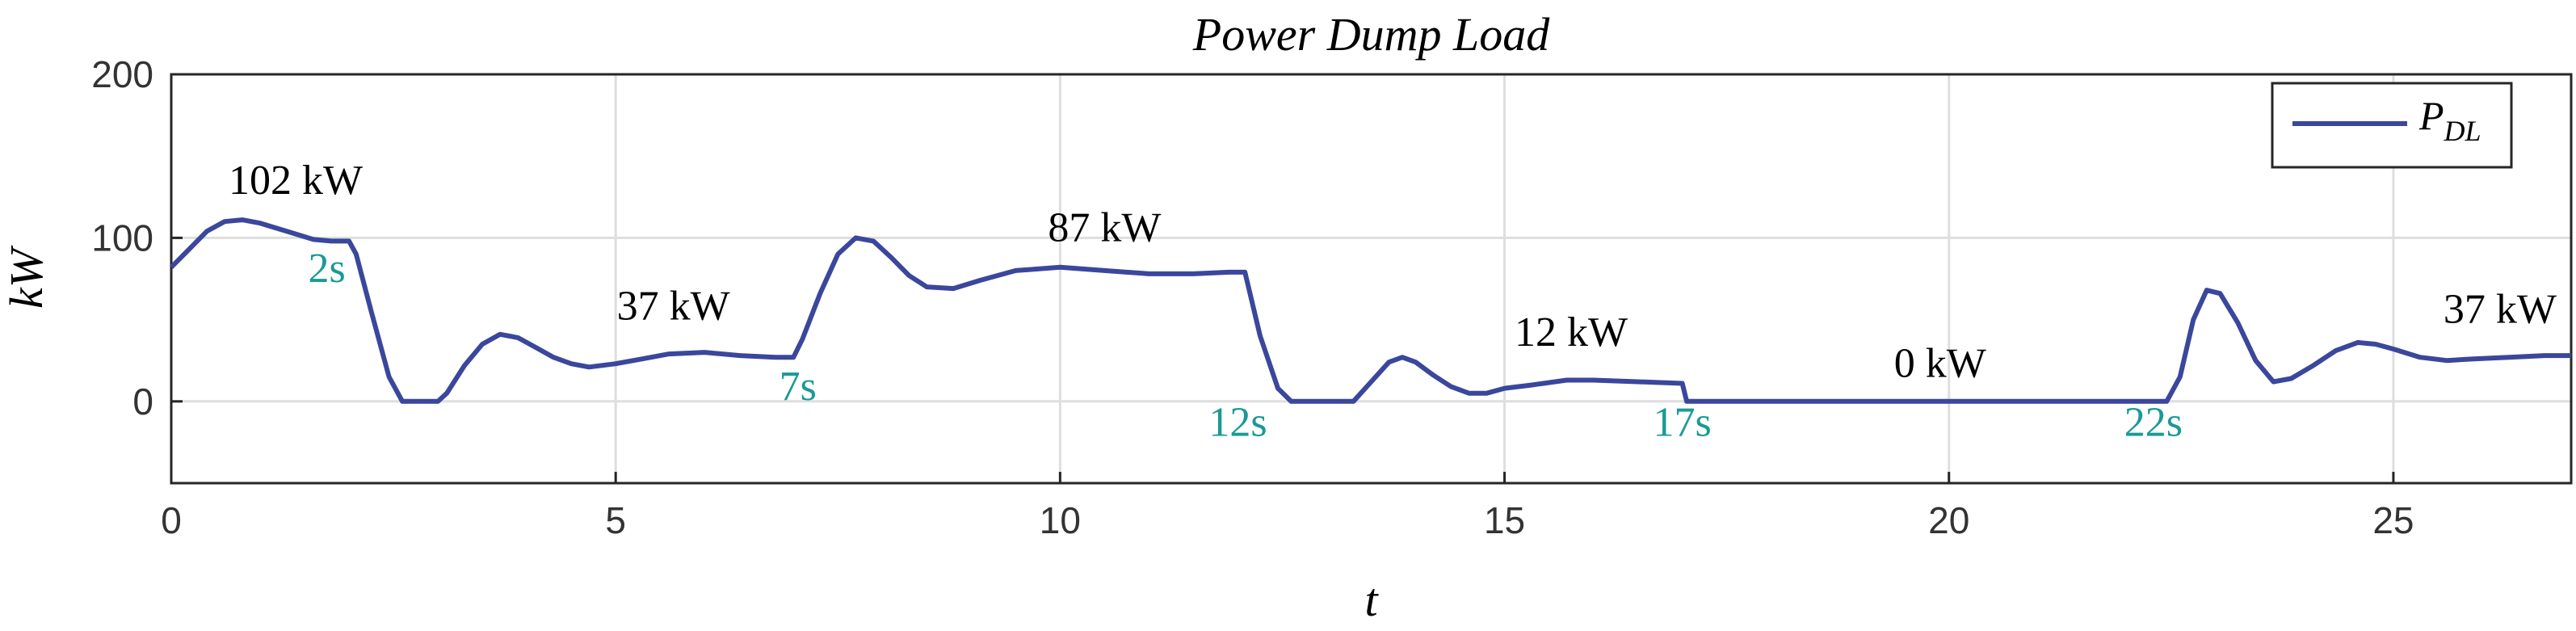  I want to click on chart-title: Power Dump Load, so click(1371, 34).